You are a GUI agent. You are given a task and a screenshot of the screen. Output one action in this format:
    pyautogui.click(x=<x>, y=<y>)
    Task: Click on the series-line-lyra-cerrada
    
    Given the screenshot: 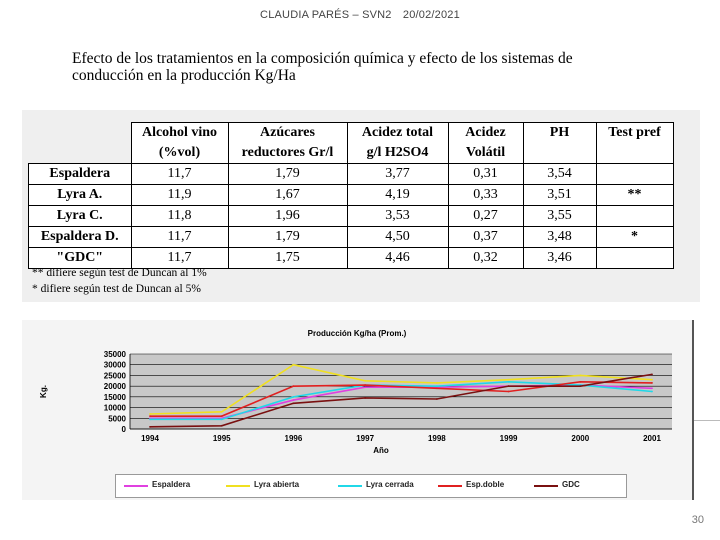 What is the action you would take?
    pyautogui.click(x=401, y=401)
    